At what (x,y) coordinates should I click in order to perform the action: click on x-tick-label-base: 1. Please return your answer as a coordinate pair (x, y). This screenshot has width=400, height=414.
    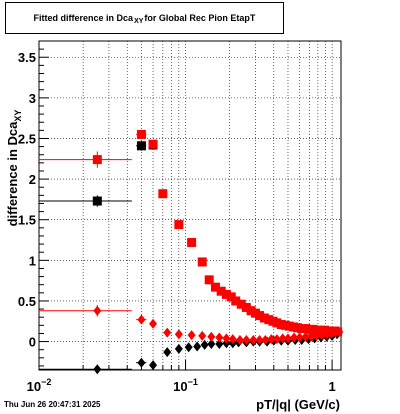
    Looking at the image, I should click on (331, 386).